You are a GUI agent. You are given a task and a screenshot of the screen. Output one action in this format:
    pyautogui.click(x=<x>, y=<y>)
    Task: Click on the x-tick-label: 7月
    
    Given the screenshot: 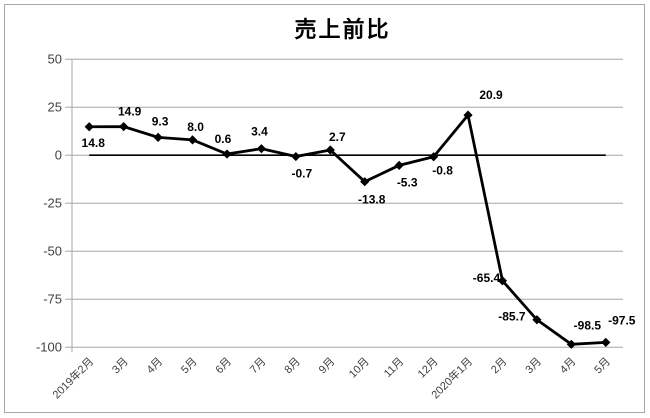 What is the action you would take?
    pyautogui.click(x=258, y=366)
    